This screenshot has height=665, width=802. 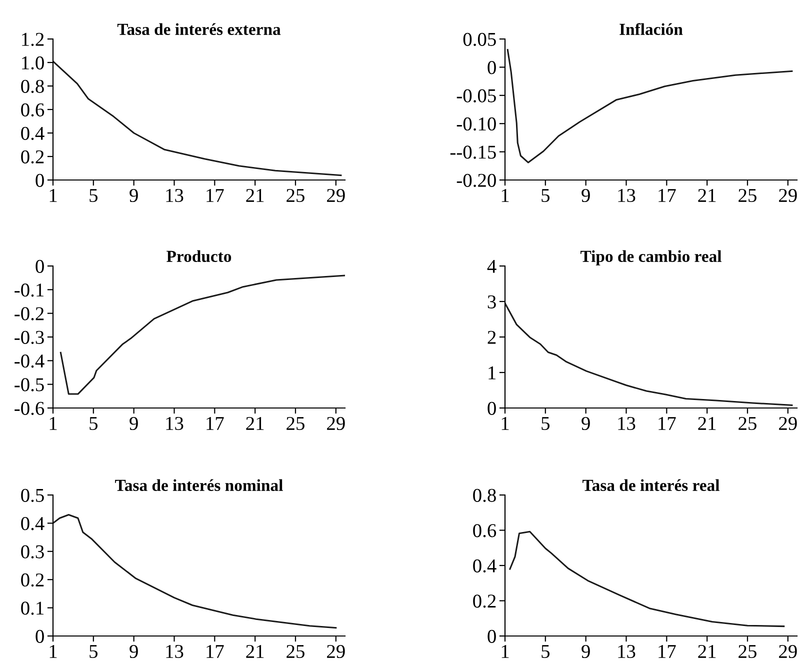 What do you see at coordinates (492, 337) in the screenshot?
I see `y-tick-label: 2` at bounding box center [492, 337].